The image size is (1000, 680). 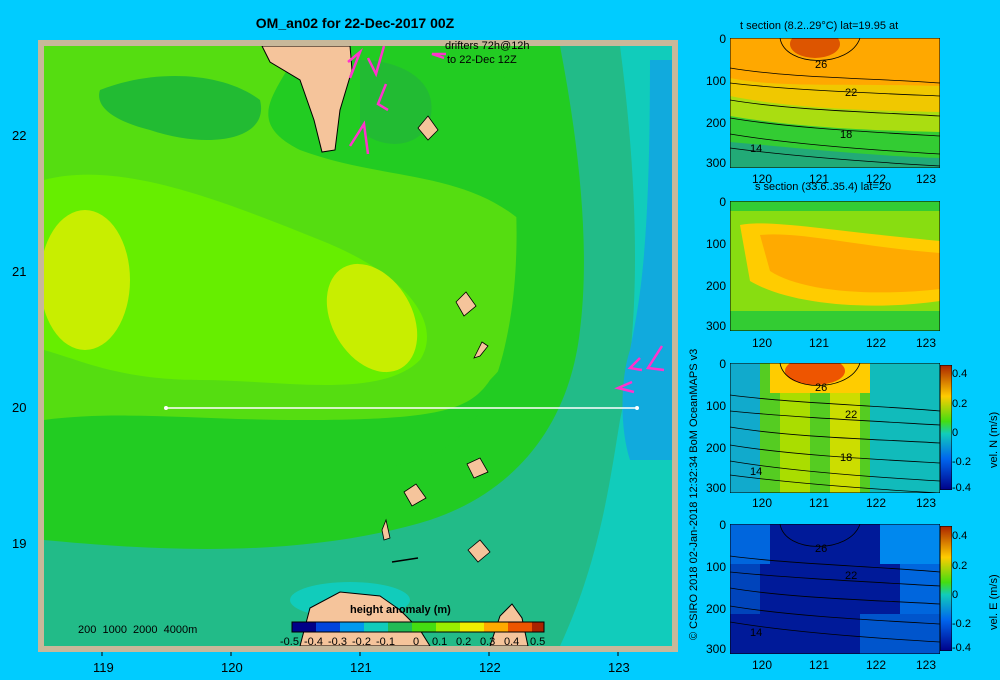 I want to click on map-title: OM_an02 for 22-Dec-2017 00Z, so click(x=355, y=23).